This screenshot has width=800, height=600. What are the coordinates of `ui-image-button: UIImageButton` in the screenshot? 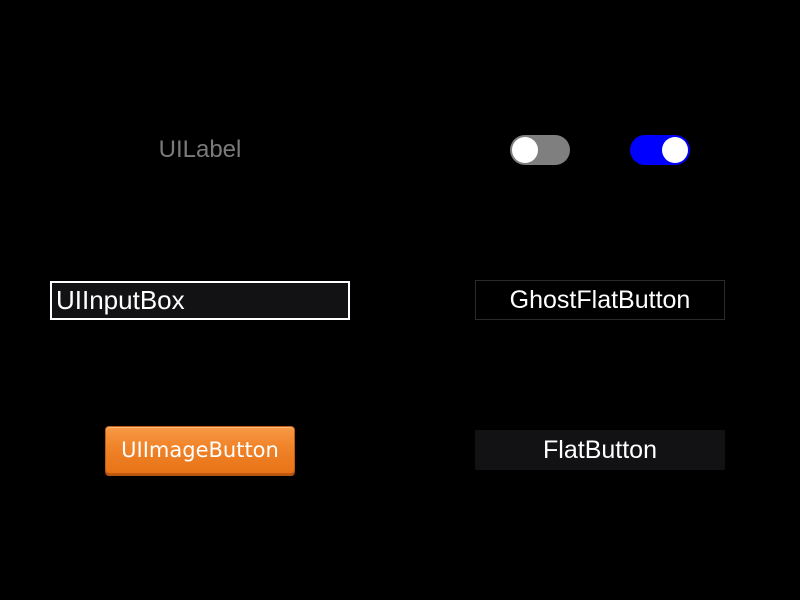 It's located at (200, 450).